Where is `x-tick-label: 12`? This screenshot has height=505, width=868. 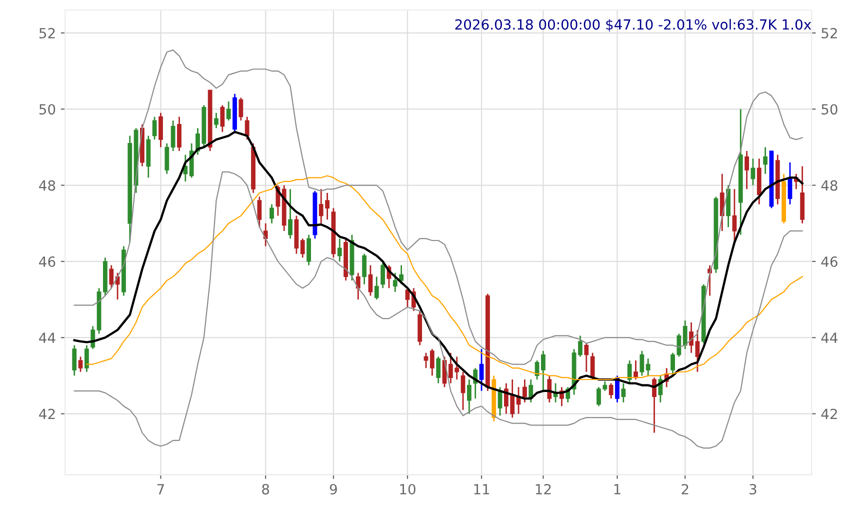 x-tick-label: 12 is located at coordinates (543, 489).